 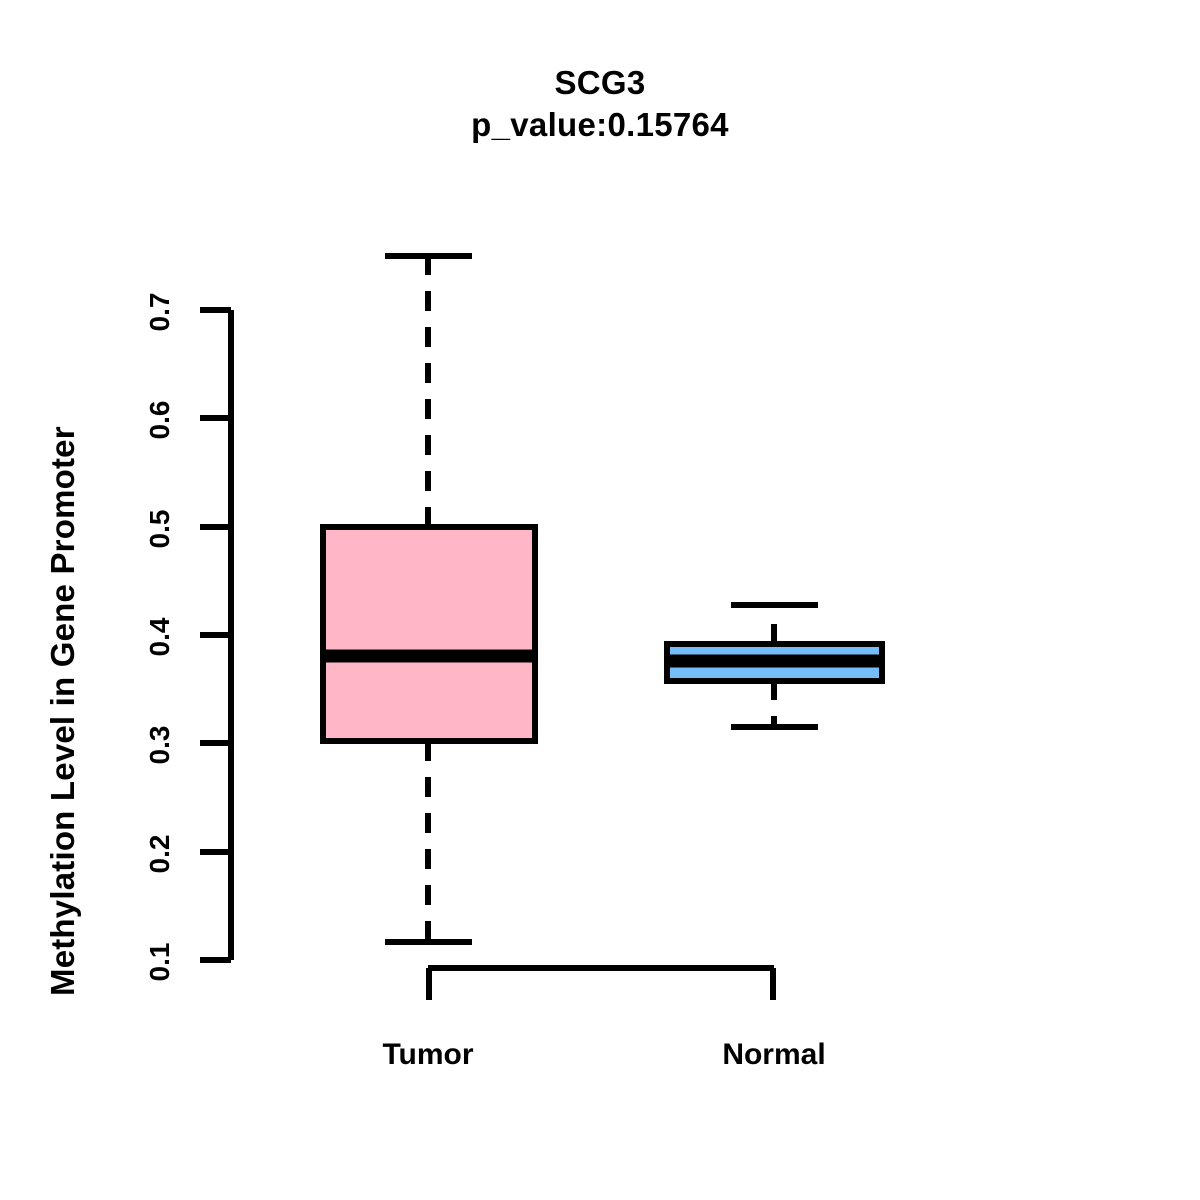 I want to click on box-body-tumor, so click(x=429, y=634).